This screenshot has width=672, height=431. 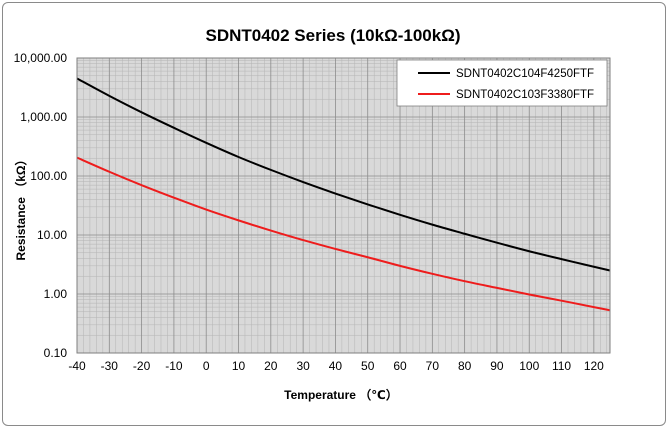 What do you see at coordinates (142, 366) in the screenshot?
I see `x-tick-label: -20` at bounding box center [142, 366].